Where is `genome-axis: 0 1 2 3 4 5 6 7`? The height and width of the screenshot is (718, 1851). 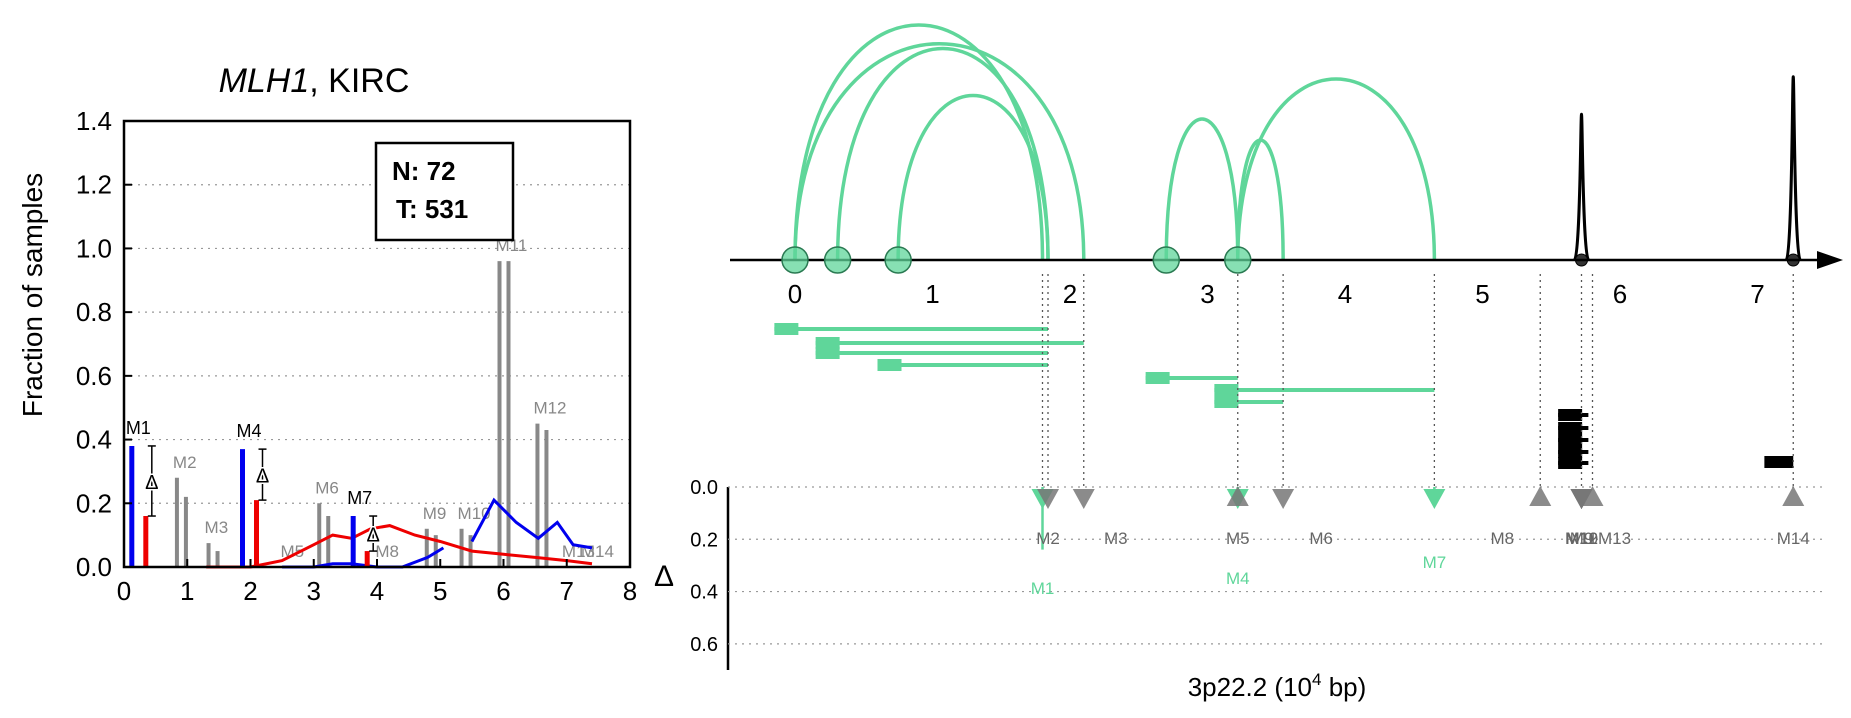
genome-axis: 0 1 2 3 4 5 6 7 is located at coordinates (1286, 277).